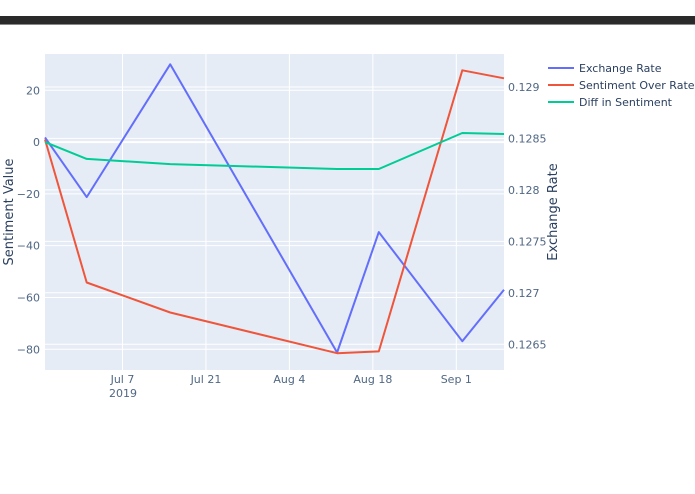 This screenshot has height=494, width=695. What do you see at coordinates (527, 344) in the screenshot?
I see `right-tick-label: 0.1265` at bounding box center [527, 344].